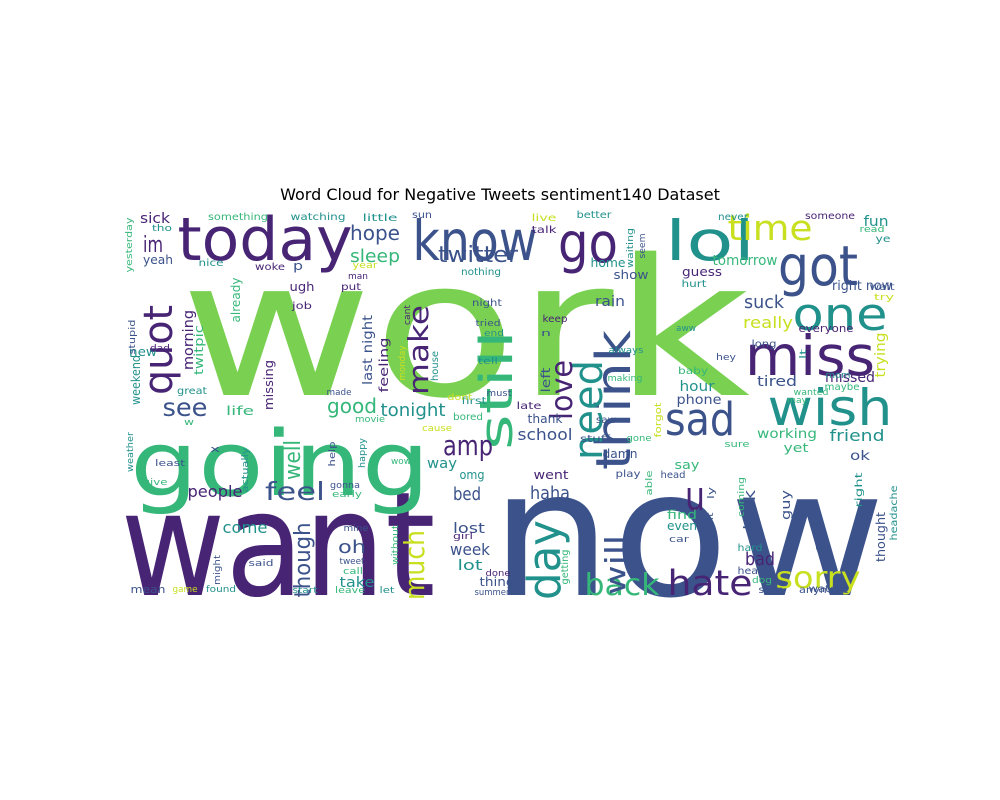 This screenshot has height=800, width=1000. I want to click on word-love: love, so click(562, 390).